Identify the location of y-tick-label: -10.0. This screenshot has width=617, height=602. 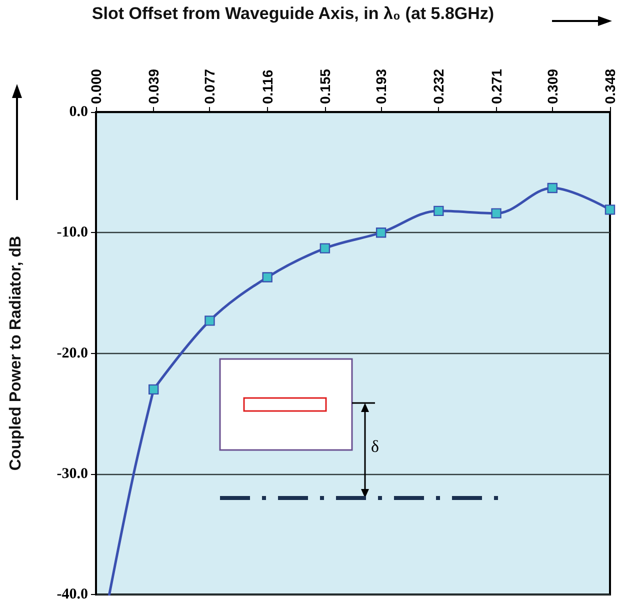
(72, 232).